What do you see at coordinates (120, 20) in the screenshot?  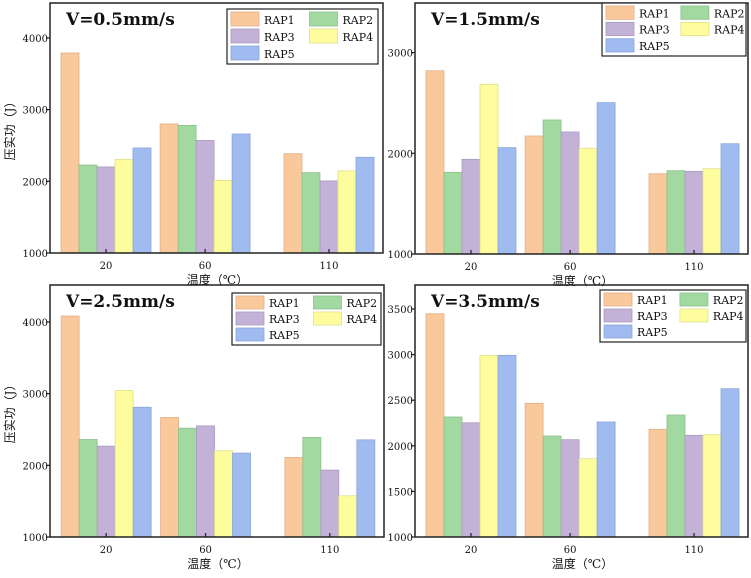 I see `panel-title: V=0.5mm/s` at bounding box center [120, 20].